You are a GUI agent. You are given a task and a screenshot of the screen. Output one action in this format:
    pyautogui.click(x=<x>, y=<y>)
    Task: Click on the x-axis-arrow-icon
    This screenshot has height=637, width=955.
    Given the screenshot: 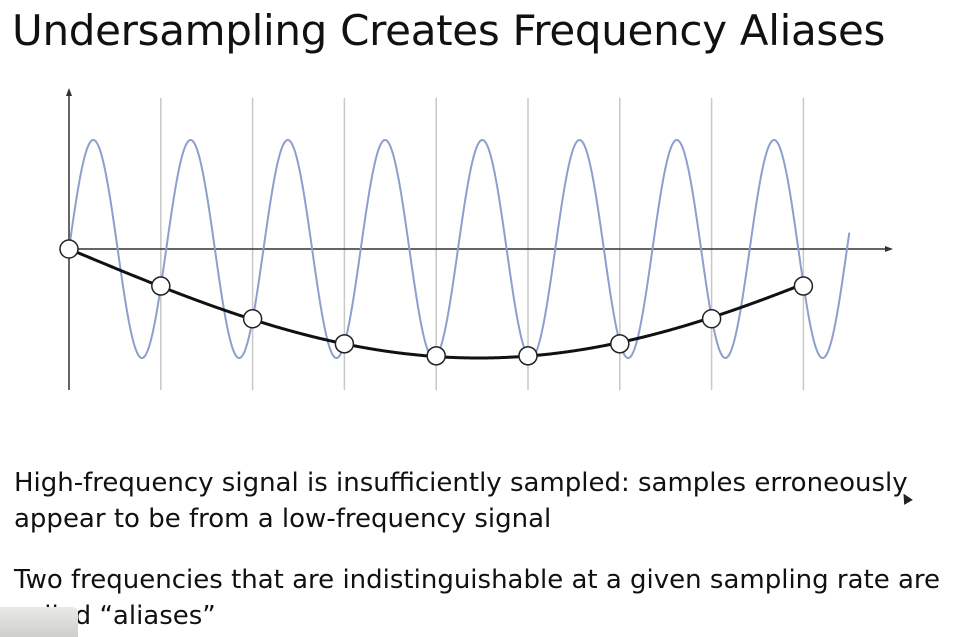 What is the action you would take?
    pyautogui.click(x=889, y=249)
    